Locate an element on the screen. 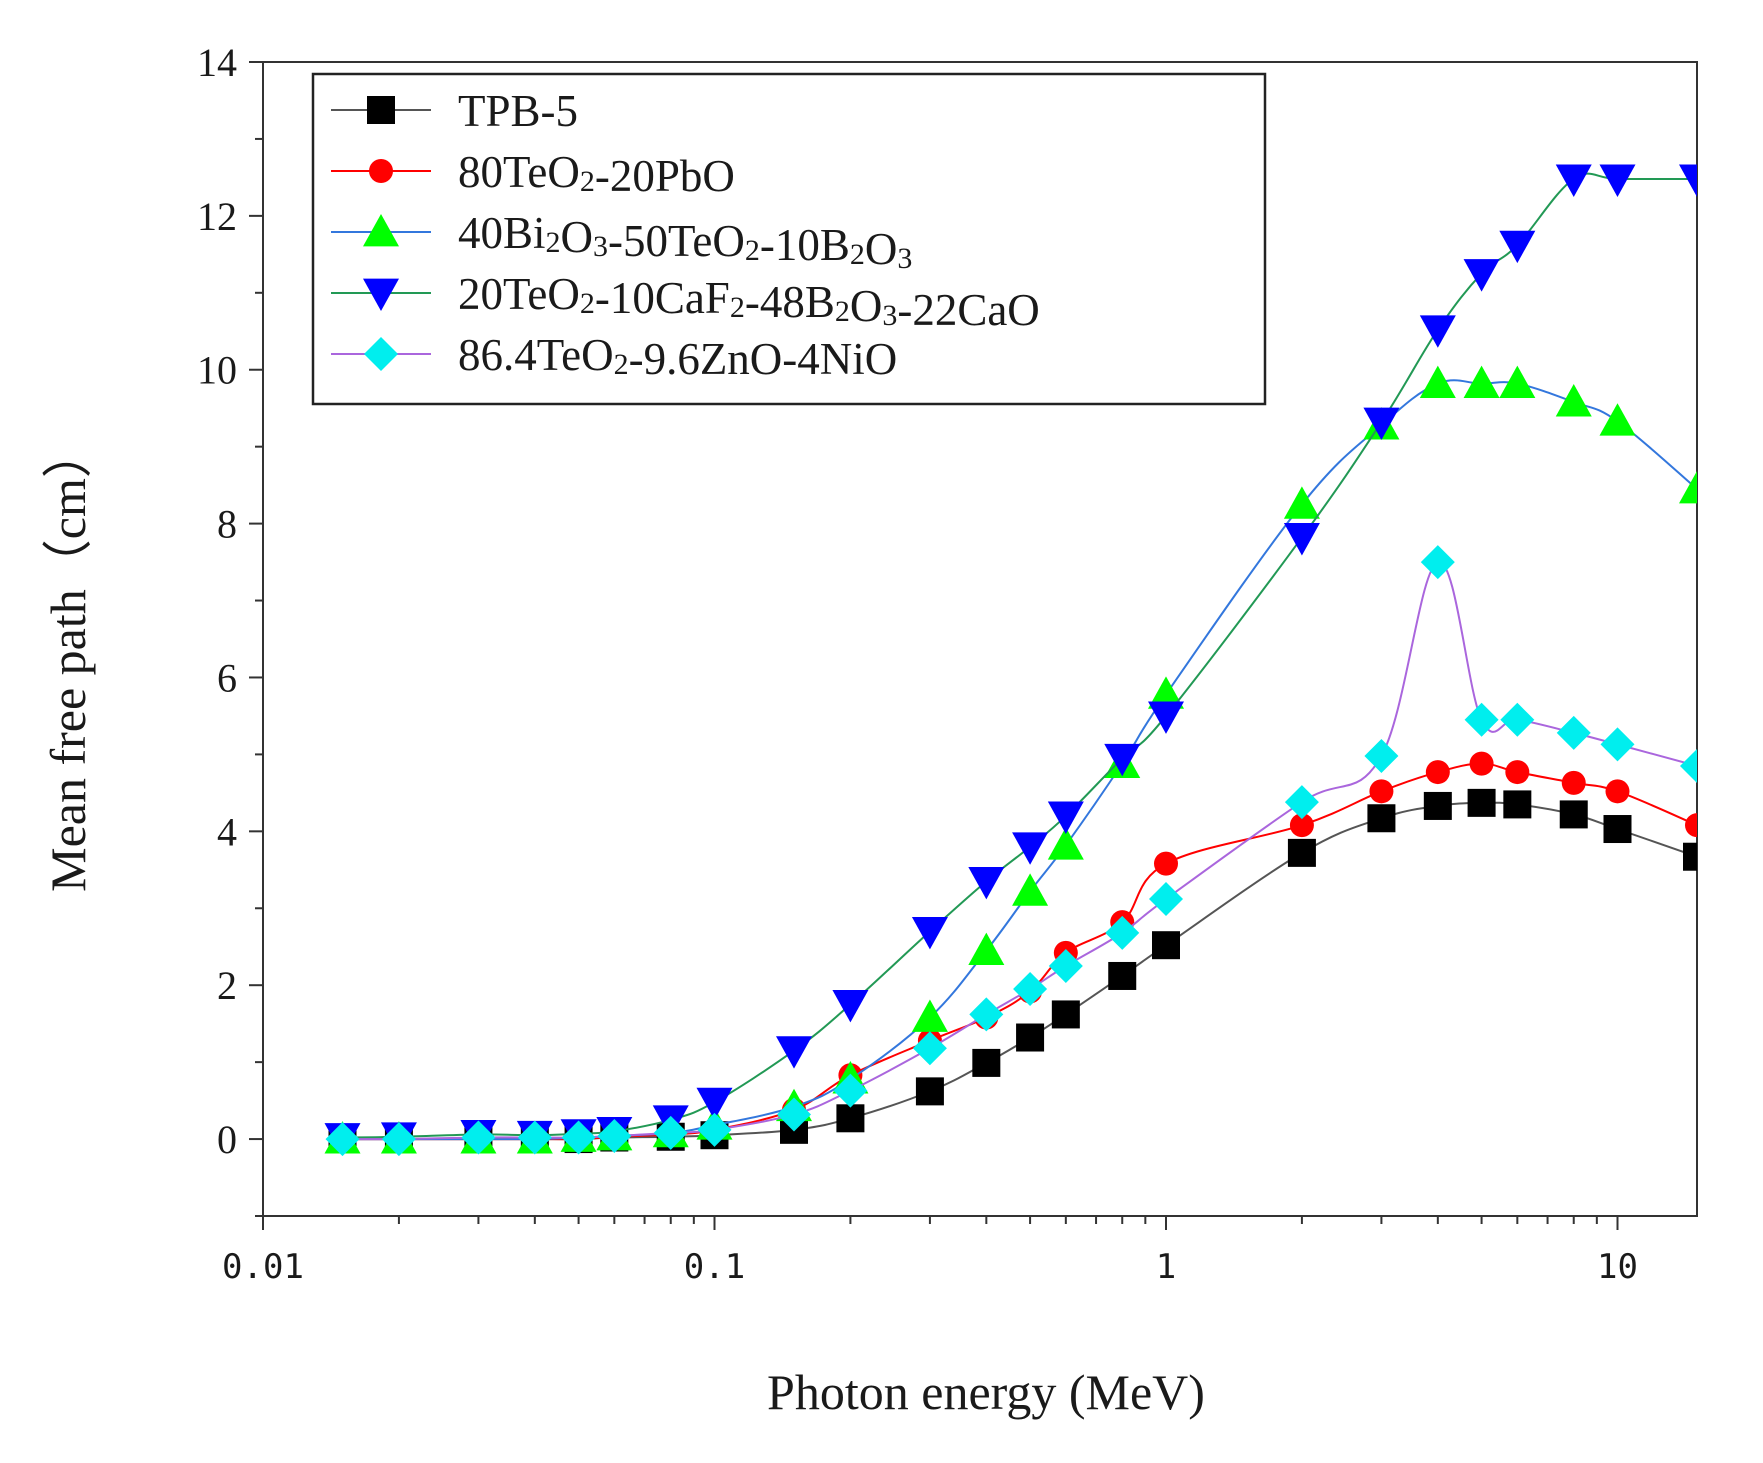  legend-entry: 80TeO2-20PbO is located at coordinates (533, 174).